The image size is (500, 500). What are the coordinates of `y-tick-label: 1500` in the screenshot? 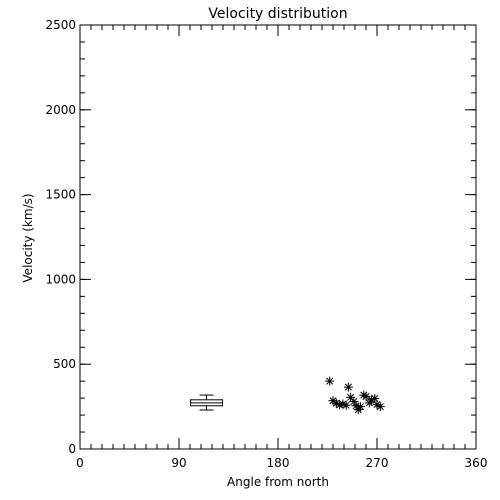 It's located at (60, 195).